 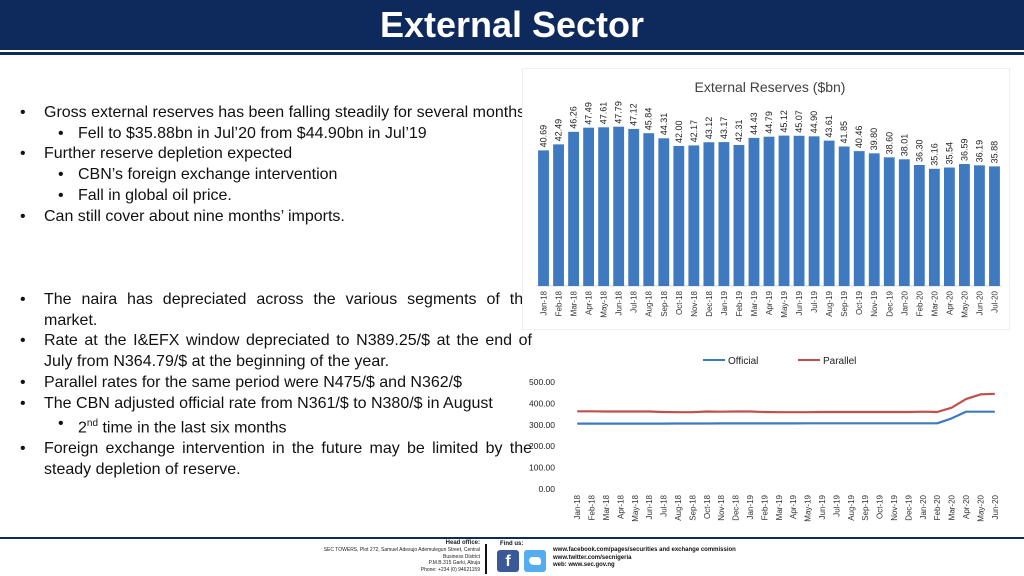 I want to click on ordinal-suffix: nd, so click(x=92, y=424).